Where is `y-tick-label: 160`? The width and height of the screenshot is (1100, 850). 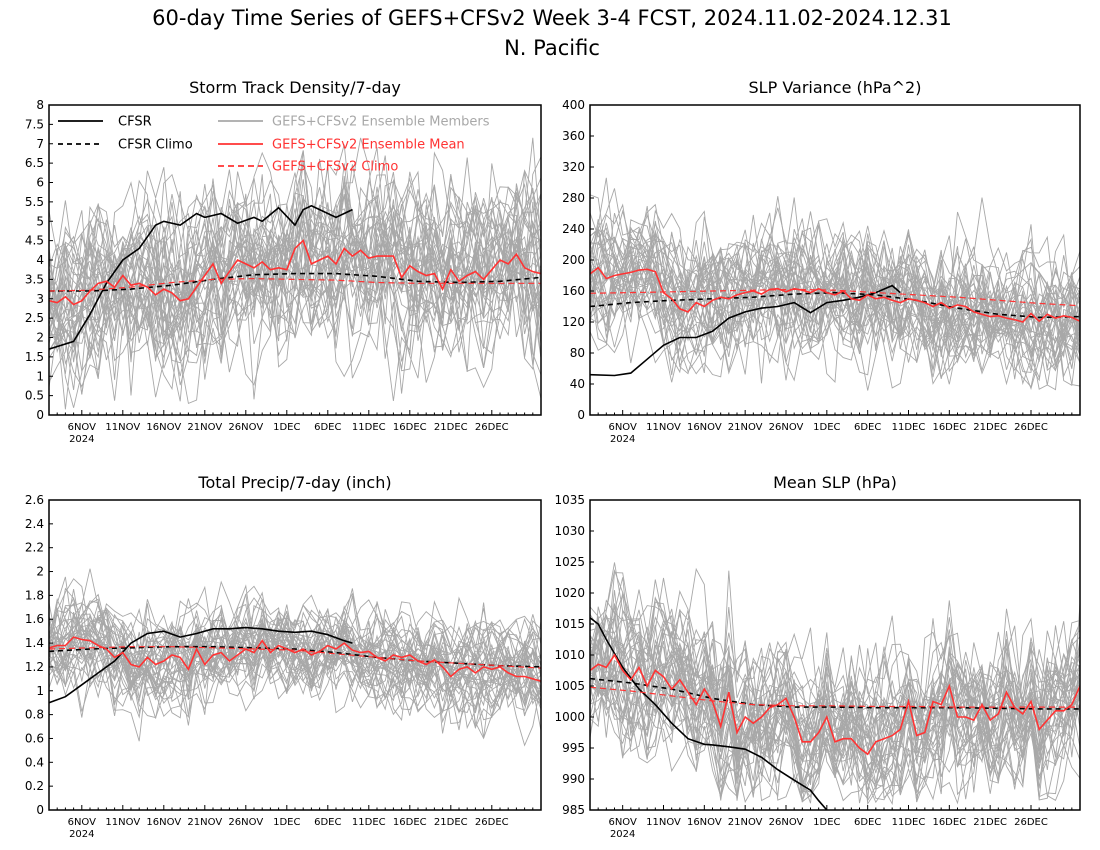
y-tick-label: 160 is located at coordinates (573, 291).